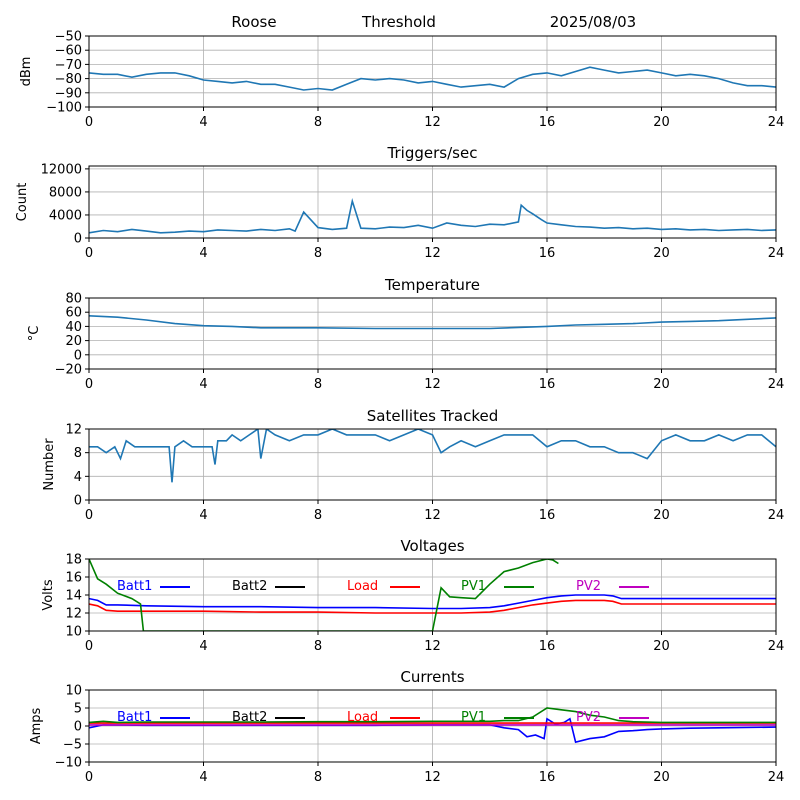  I want to click on y-tick-label: −50, so click(68, 37).